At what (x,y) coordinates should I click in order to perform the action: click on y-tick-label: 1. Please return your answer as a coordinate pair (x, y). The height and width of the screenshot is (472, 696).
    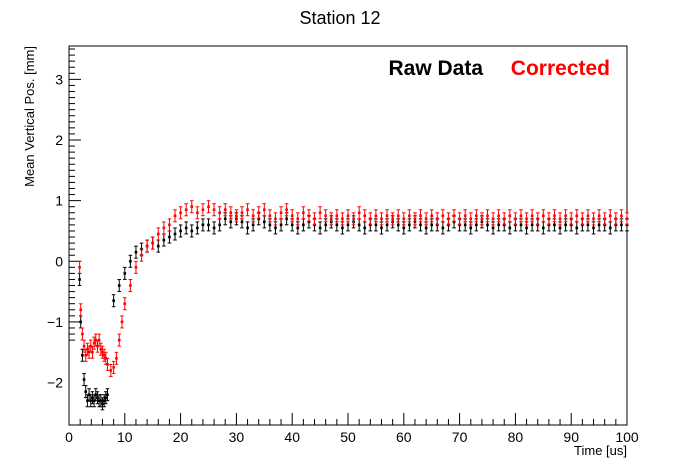
    Looking at the image, I should click on (59, 201).